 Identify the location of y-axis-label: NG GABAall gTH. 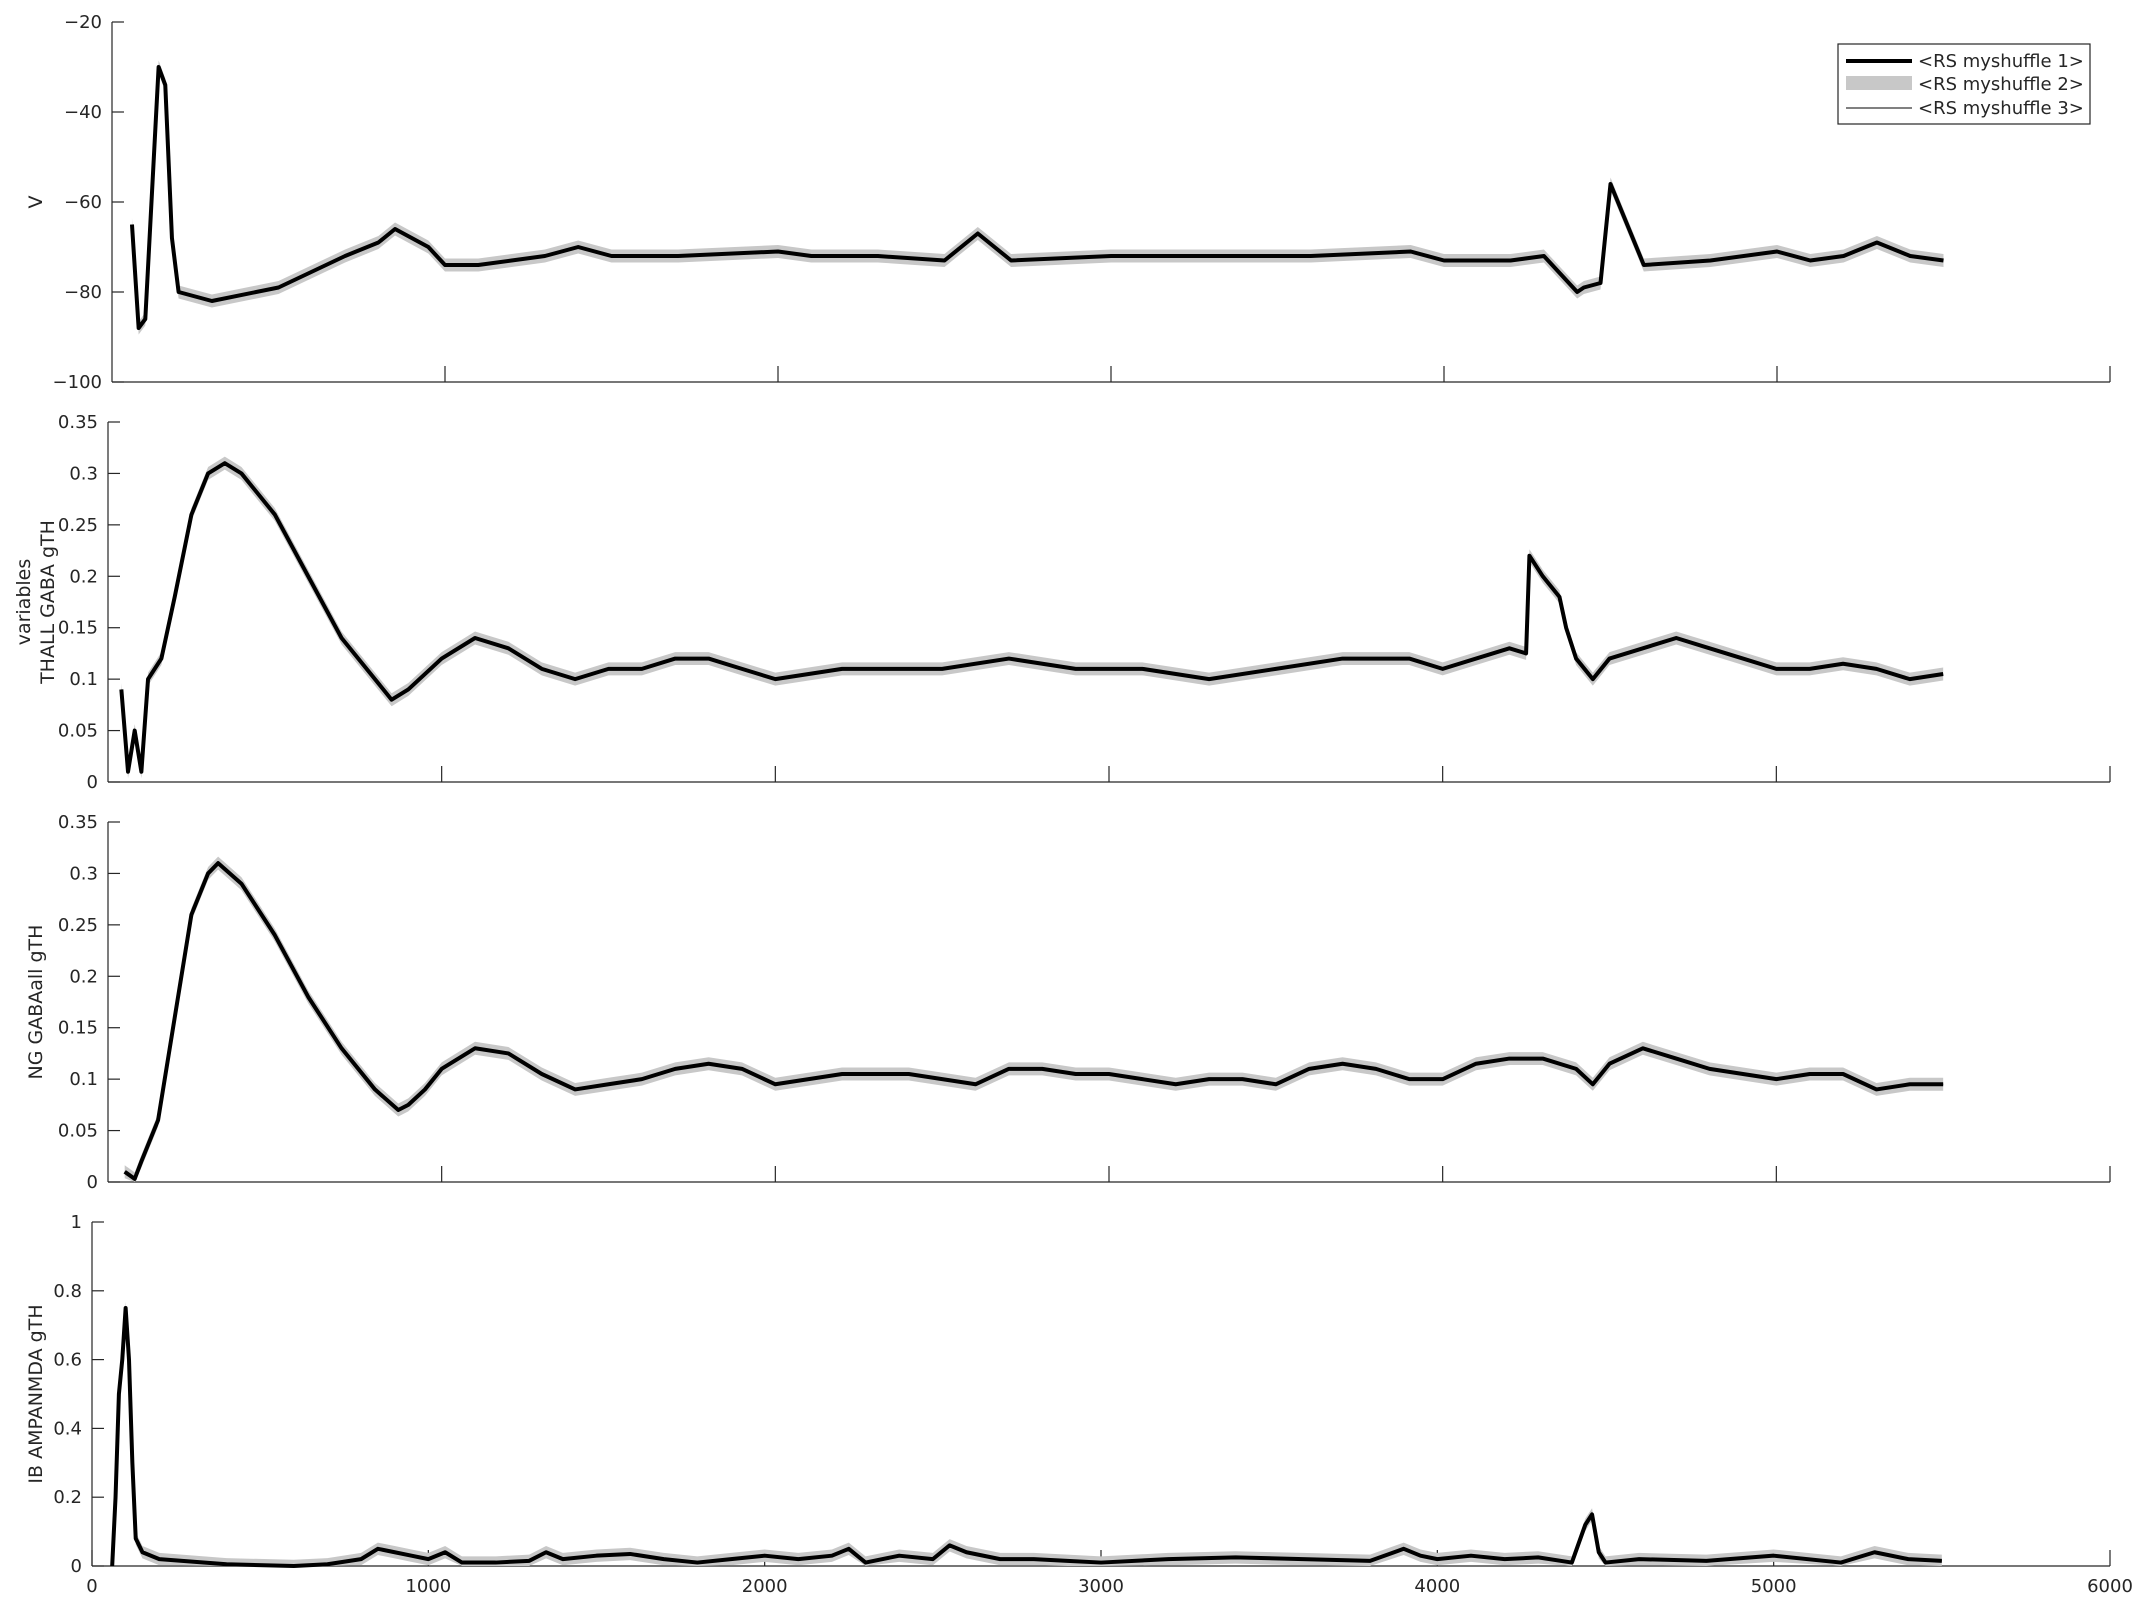
(36, 1002).